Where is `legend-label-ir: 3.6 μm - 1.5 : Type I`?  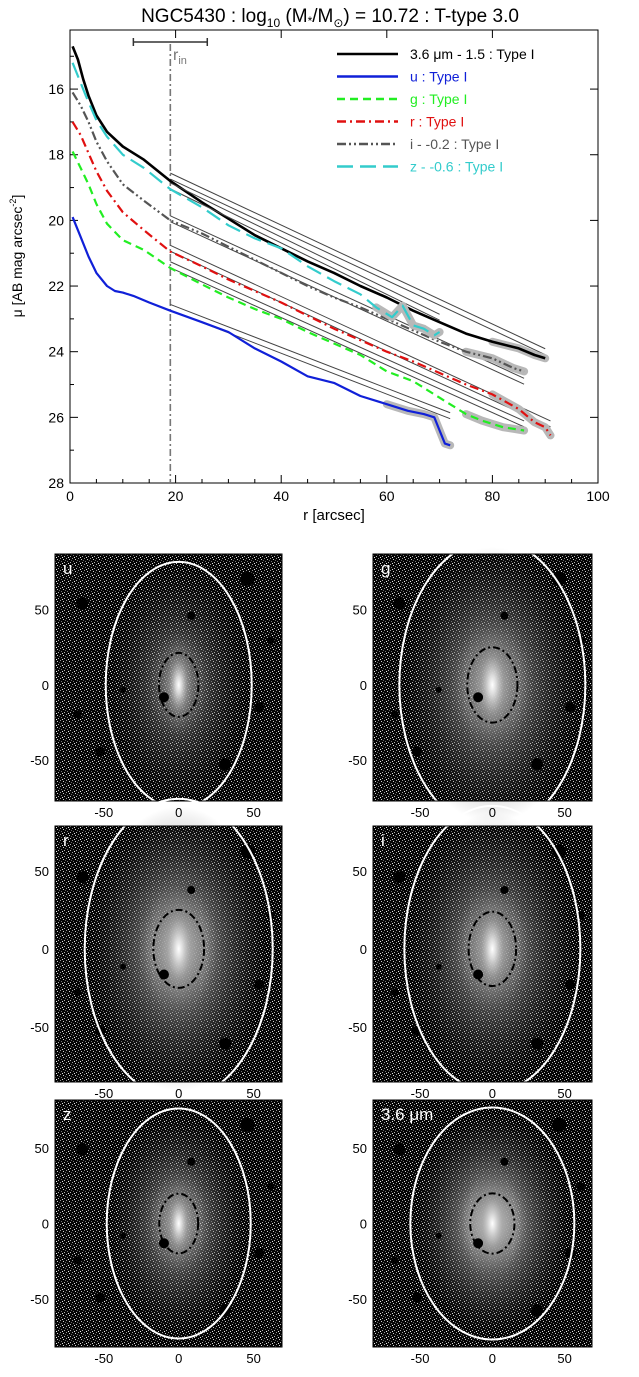 legend-label-ir: 3.6 μm - 1.5 : Type I is located at coordinates (472, 54).